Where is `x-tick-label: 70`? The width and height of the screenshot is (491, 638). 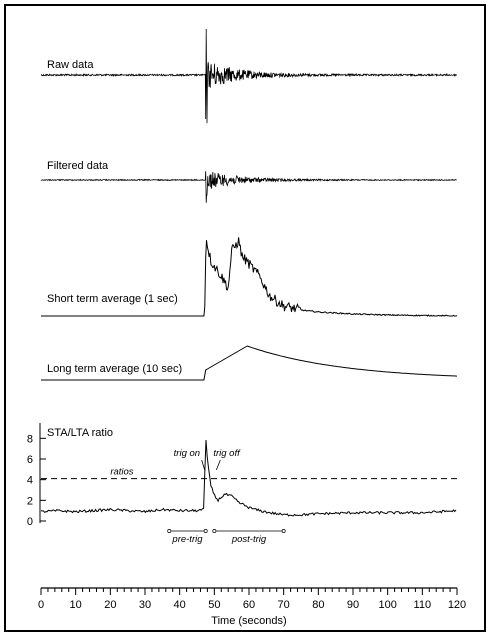
x-tick-label: 70 is located at coordinates (284, 605).